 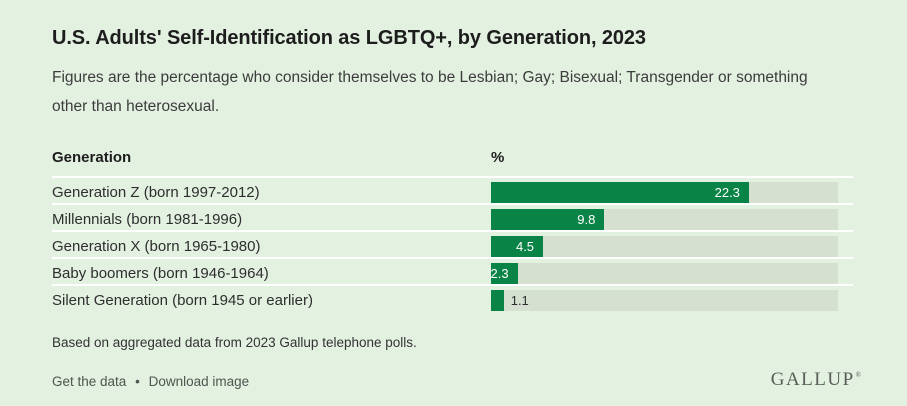 I want to click on bar-cell: 4.5, so click(x=664, y=246).